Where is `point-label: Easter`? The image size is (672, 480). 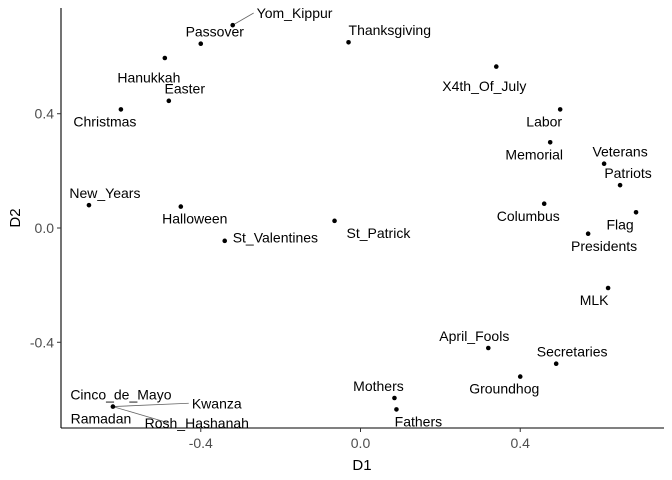 point-label: Easter is located at coordinates (185, 89).